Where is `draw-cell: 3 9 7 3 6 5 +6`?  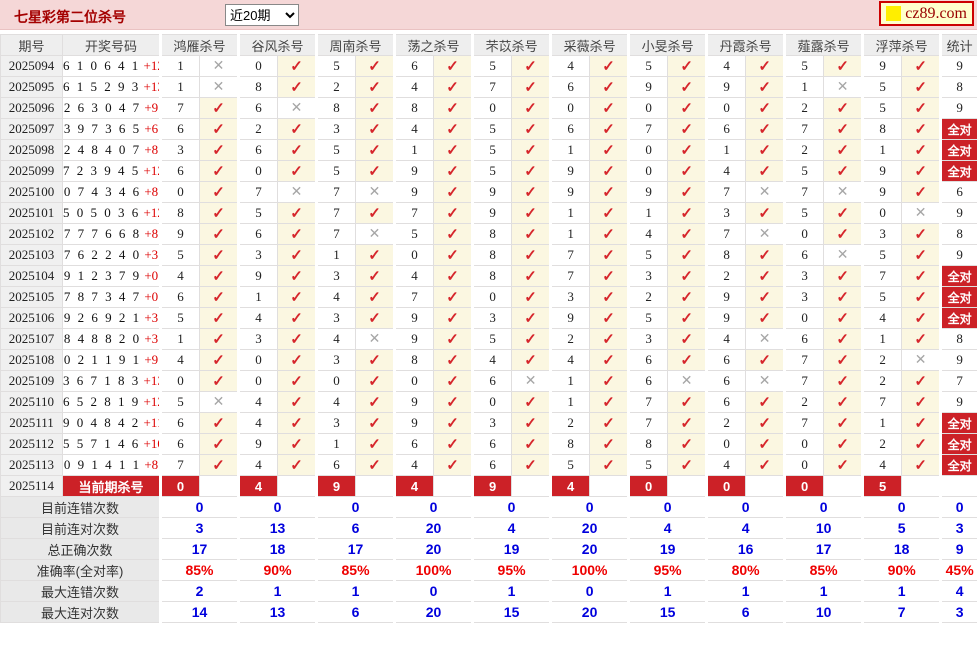
draw-cell: 3 9 7 3 6 5 +6 is located at coordinates (111, 129).